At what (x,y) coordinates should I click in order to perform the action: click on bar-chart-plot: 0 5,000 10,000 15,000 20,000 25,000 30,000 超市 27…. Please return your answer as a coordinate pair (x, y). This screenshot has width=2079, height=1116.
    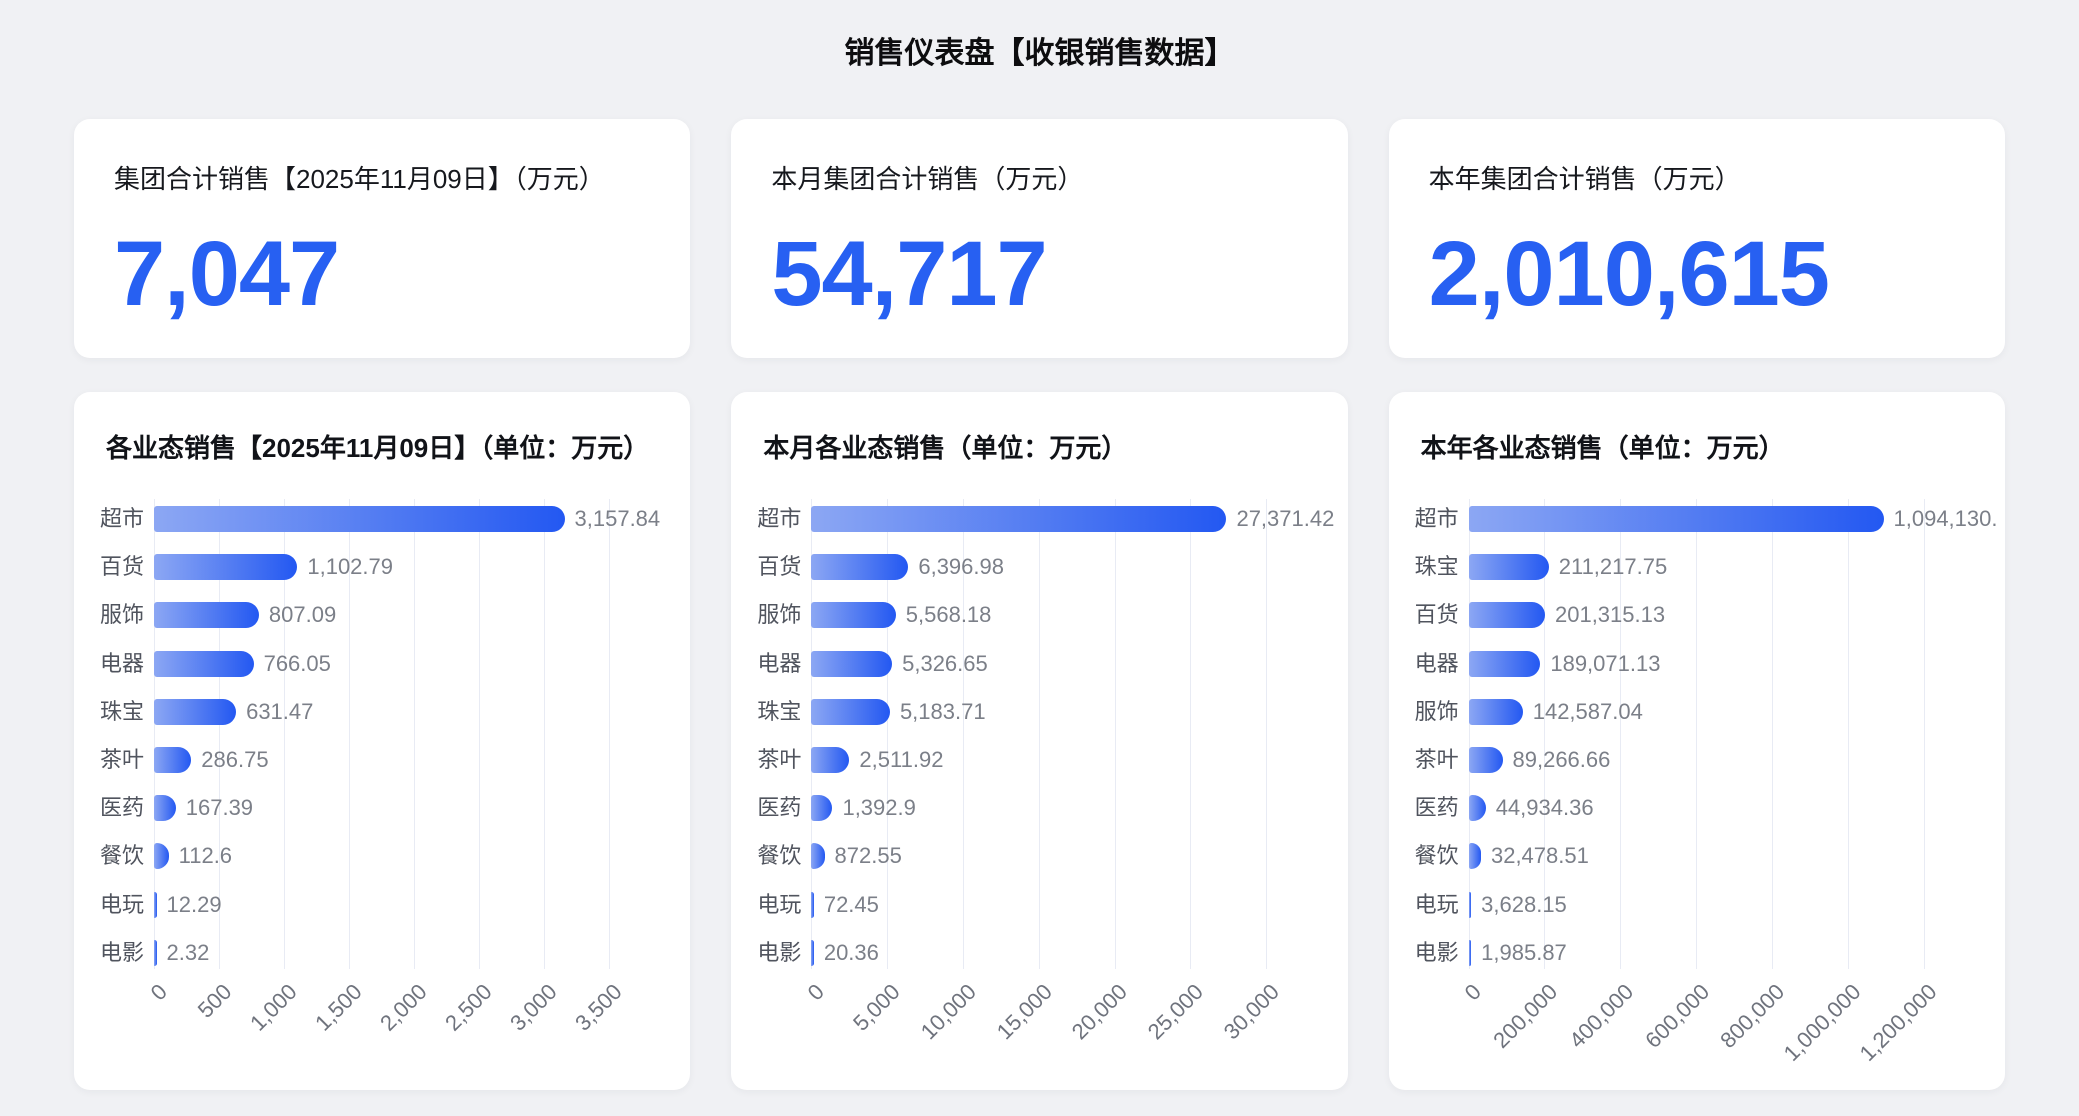
    Looking at the image, I should click on (1045, 771).